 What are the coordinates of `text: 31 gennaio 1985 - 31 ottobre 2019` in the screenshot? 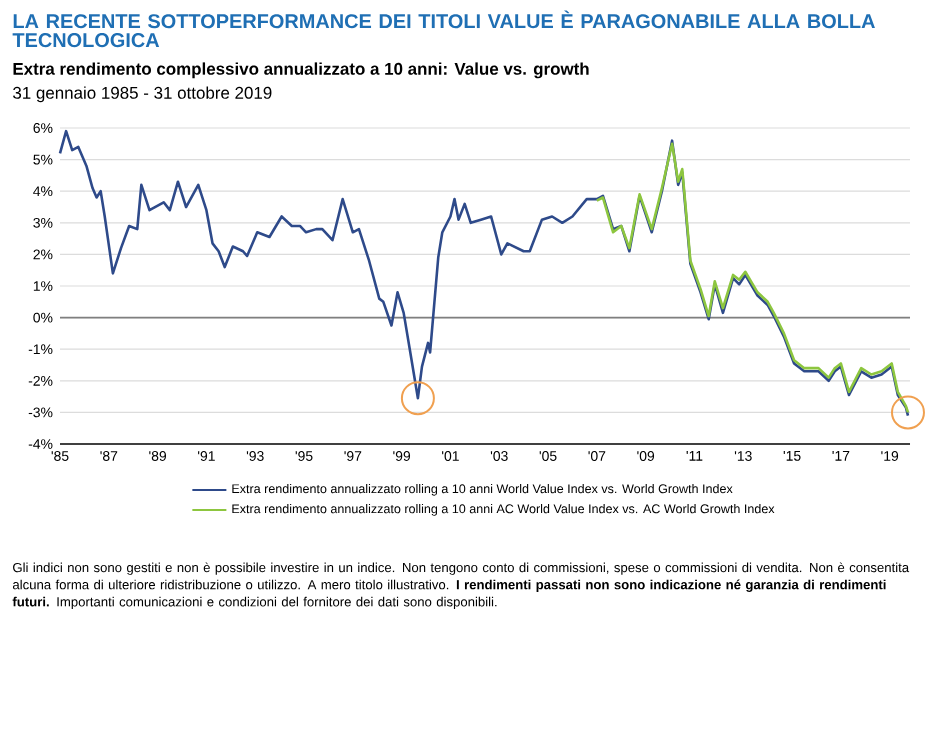 It's located at (142, 94).